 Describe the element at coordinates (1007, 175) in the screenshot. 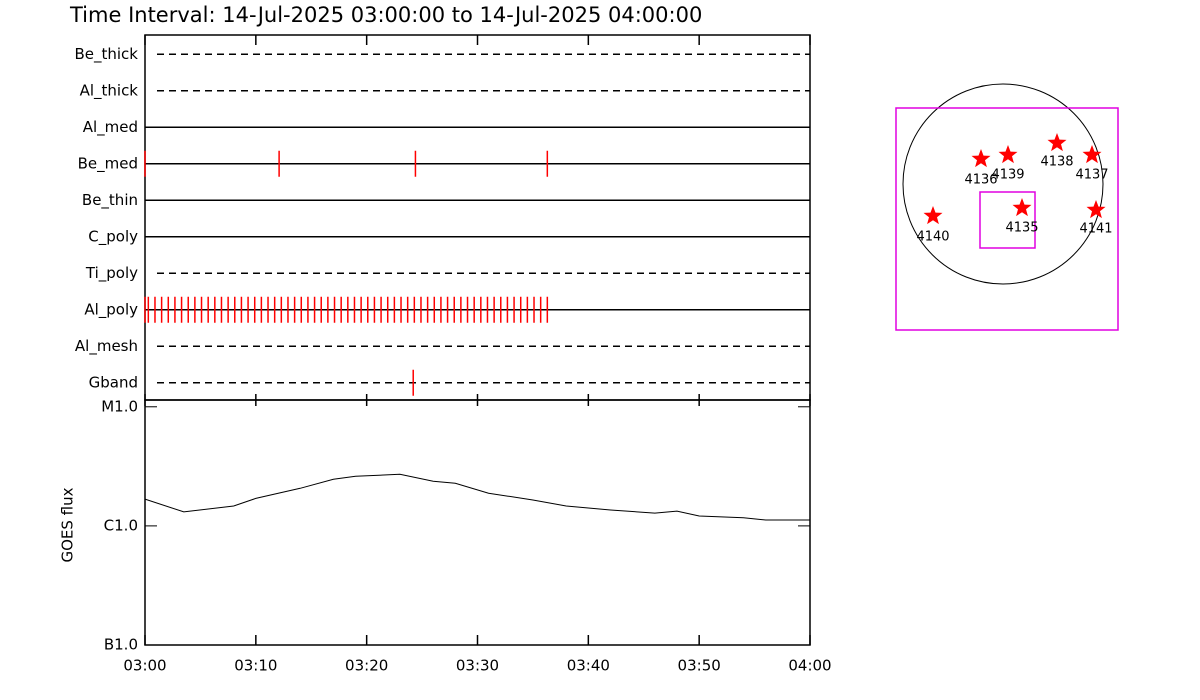

I see `region-label: 4139` at that location.